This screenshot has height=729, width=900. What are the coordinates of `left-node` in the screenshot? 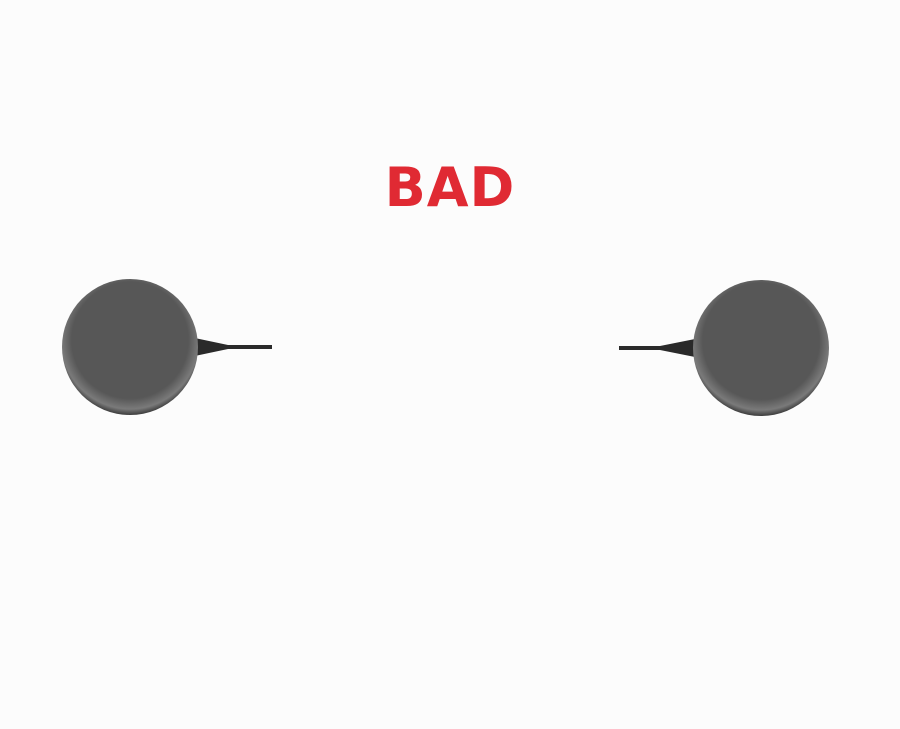 It's located at (167, 347).